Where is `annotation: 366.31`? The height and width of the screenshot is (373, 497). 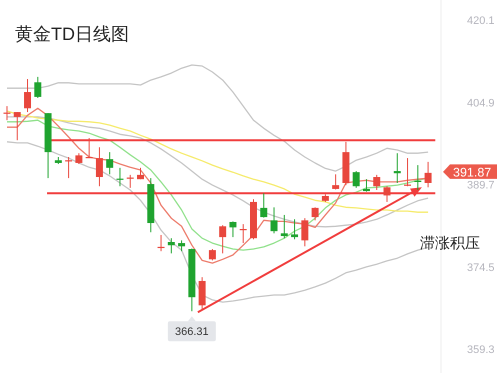 annotation: 366.31 is located at coordinates (192, 332).